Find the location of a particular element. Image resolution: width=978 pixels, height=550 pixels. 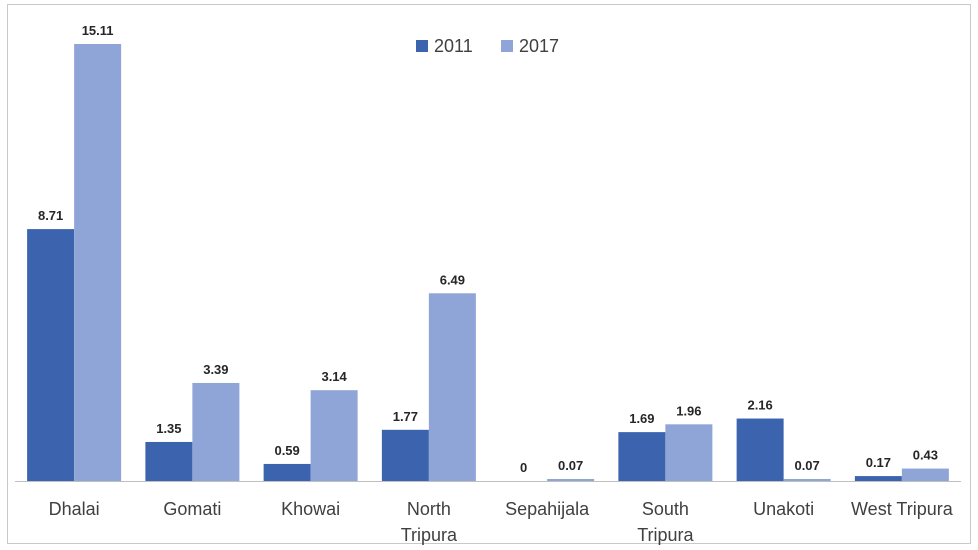

data-label-2011-west-tripura: 0.17 is located at coordinates (878, 462).